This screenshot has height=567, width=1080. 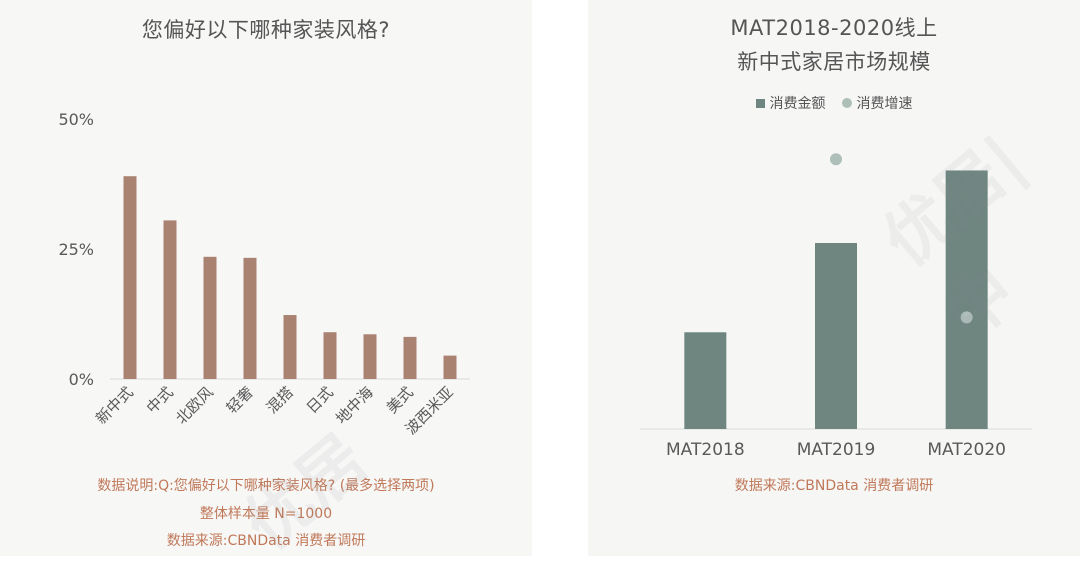 I want to click on legend-square-swatch, so click(x=760, y=103).